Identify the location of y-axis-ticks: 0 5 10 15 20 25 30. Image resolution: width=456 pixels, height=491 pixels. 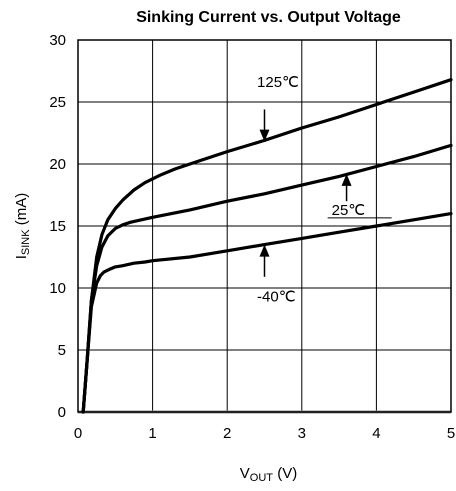
(57, 226).